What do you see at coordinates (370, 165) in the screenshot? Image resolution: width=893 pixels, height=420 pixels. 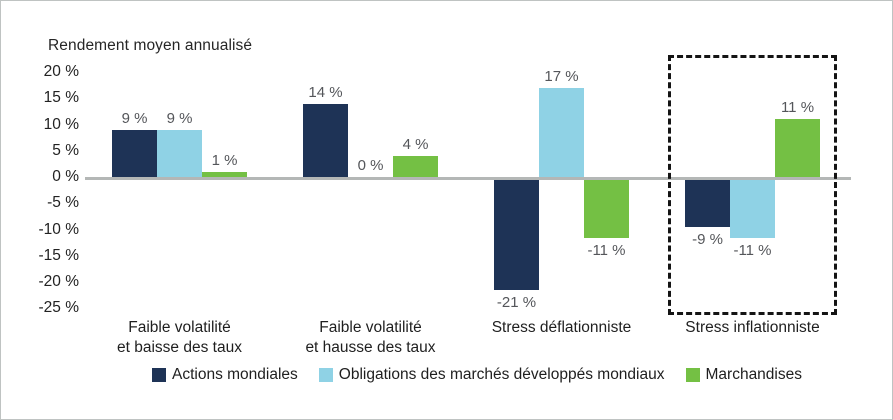 I see `bar-value-label: 0 %` at bounding box center [370, 165].